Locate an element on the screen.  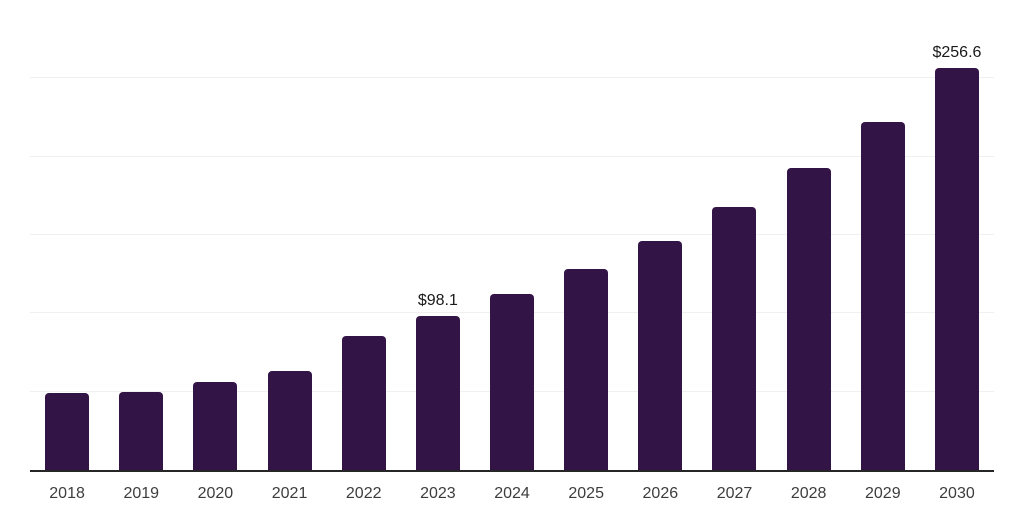
bar-2025 is located at coordinates (586, 369).